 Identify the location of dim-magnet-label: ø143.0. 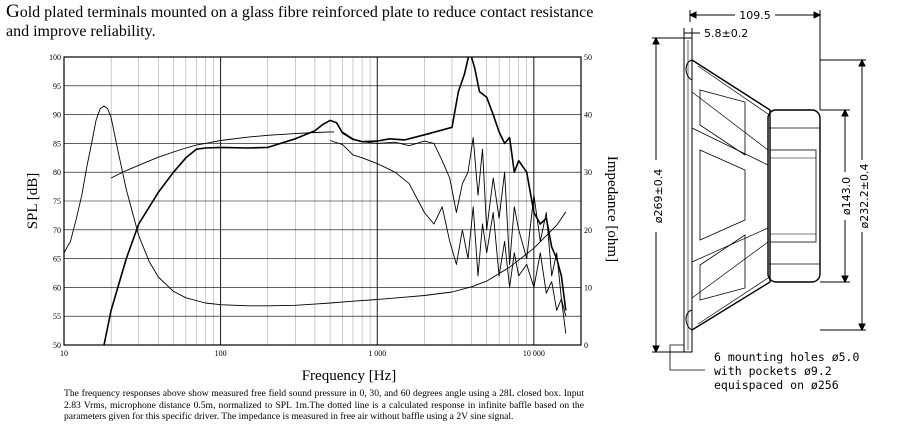
(846, 196).